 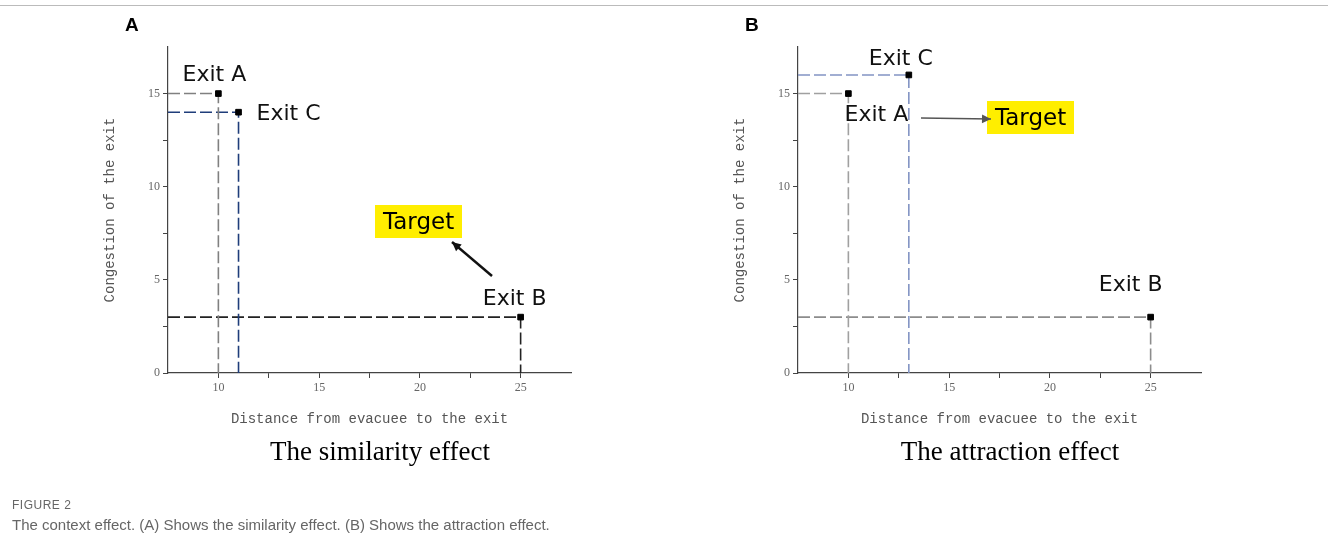 What do you see at coordinates (380, 451) in the screenshot?
I see `text: The similarity effect` at bounding box center [380, 451].